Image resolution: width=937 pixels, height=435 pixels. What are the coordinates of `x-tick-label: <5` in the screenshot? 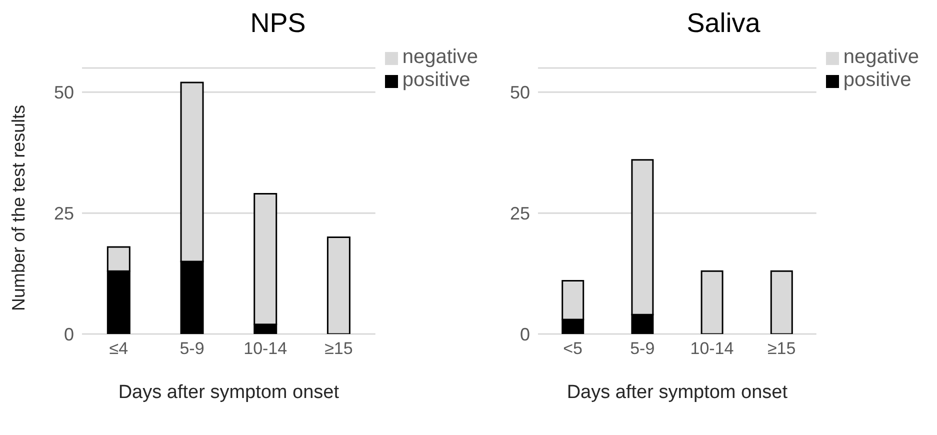 It's located at (572, 348).